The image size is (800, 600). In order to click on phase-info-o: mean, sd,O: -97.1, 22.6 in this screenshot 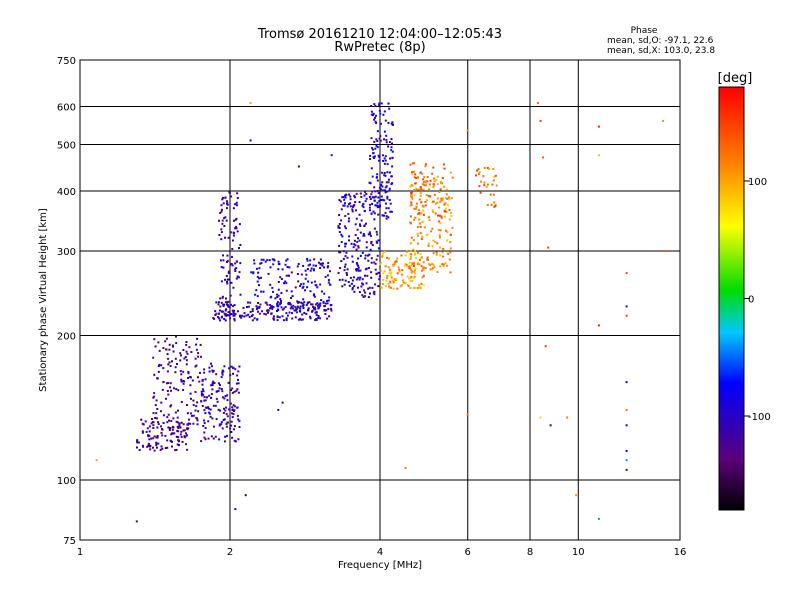, I will do `click(660, 41)`.